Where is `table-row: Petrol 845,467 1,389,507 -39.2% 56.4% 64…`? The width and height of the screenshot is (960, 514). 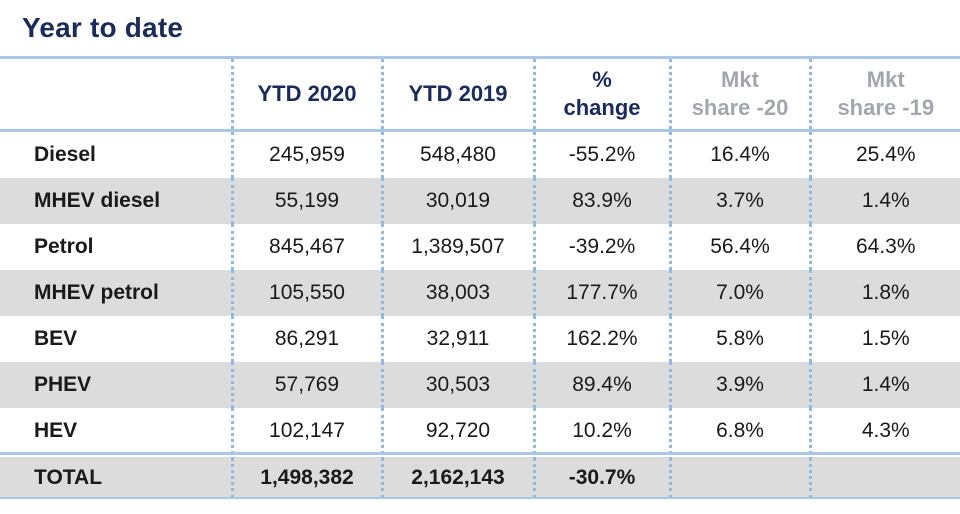 table-row: Petrol 845,467 1,389,507 -39.2% 56.4% 64… is located at coordinates (480, 247).